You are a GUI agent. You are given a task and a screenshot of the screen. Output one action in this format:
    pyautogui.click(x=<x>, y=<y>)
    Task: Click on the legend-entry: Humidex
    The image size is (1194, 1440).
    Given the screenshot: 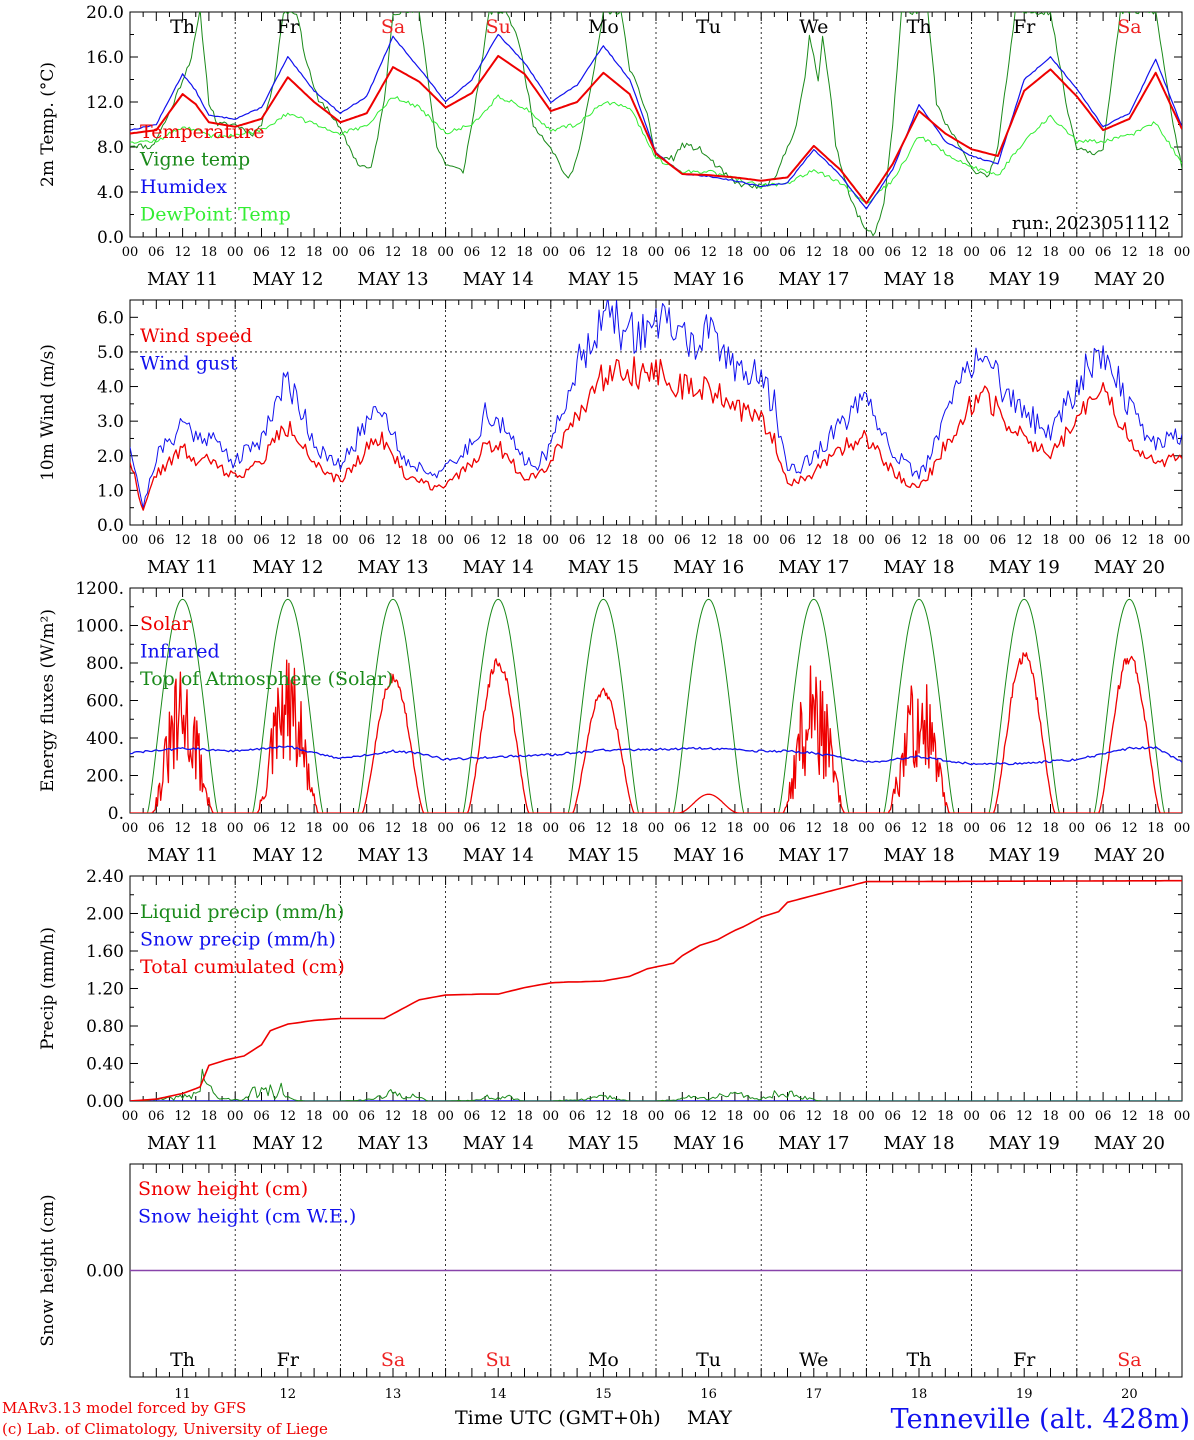 What is the action you would take?
    pyautogui.click(x=183, y=187)
    